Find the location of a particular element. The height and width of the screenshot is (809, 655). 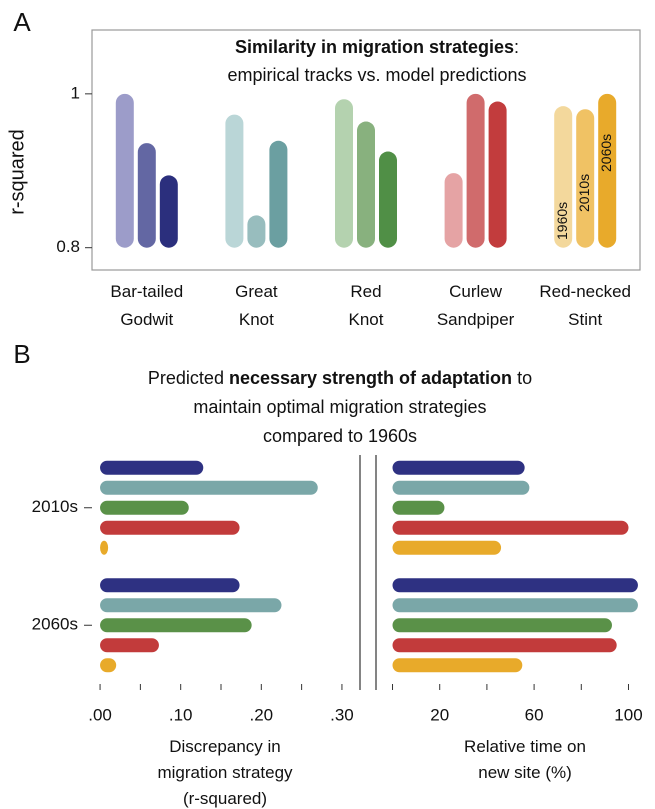

x-tick-label: .20 is located at coordinates (261, 714).